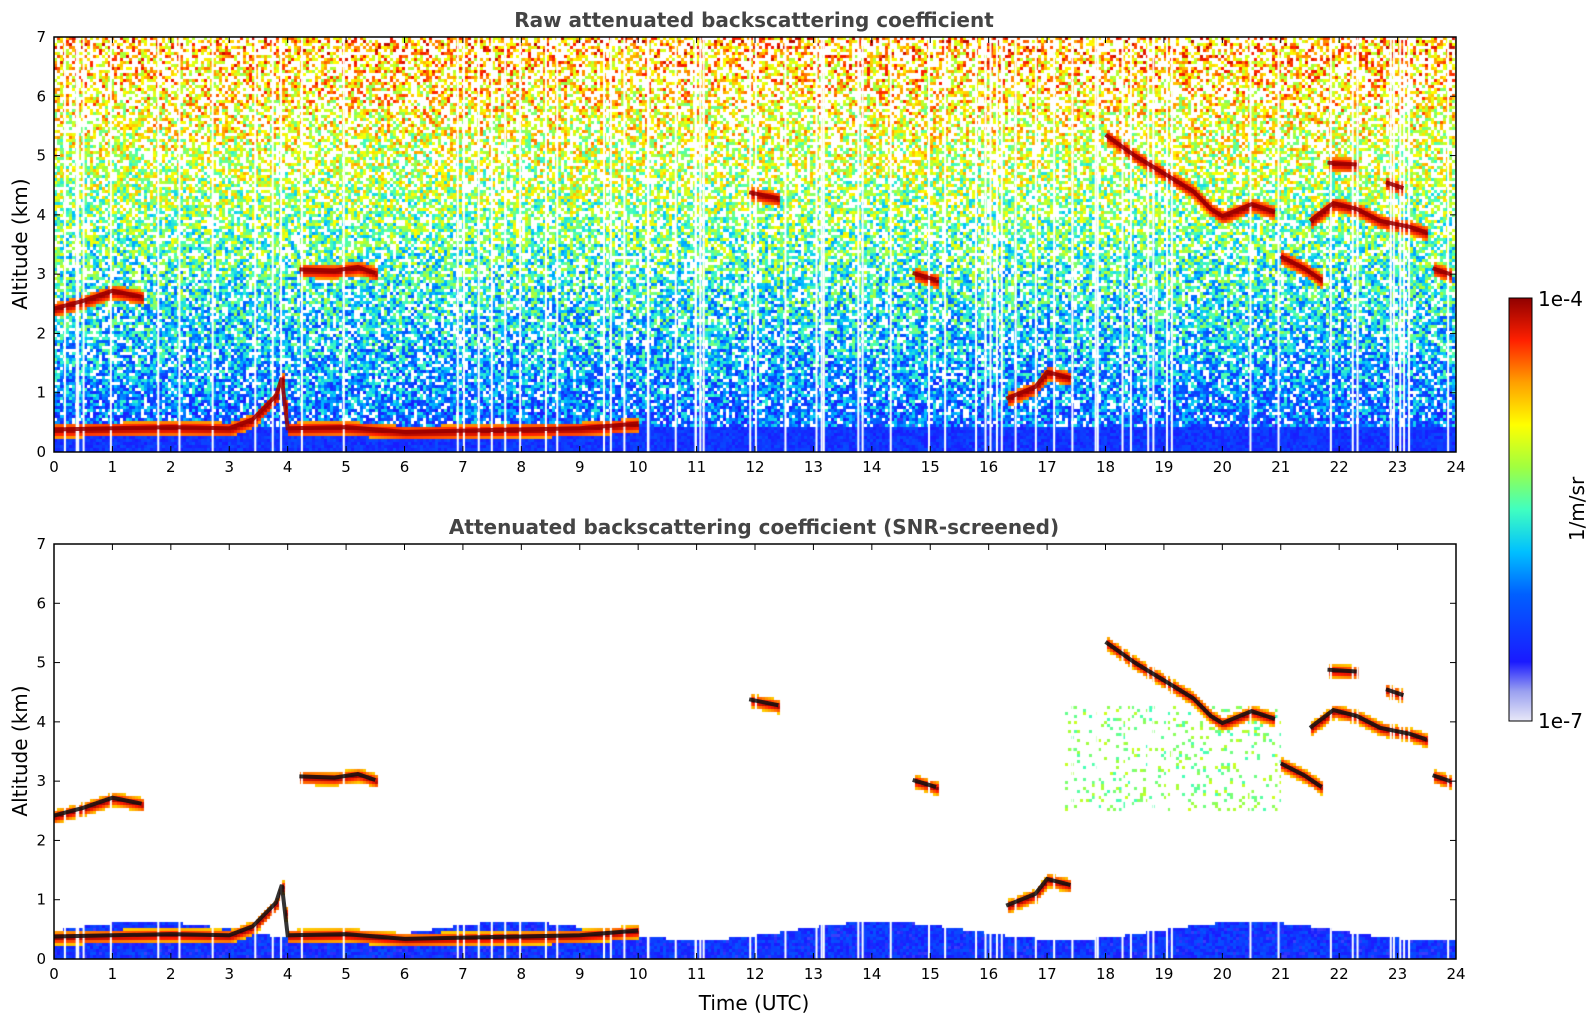 The height and width of the screenshot is (1024, 1595). I want to click on bottom-y-axis-label: Altitude (km), so click(20, 750).